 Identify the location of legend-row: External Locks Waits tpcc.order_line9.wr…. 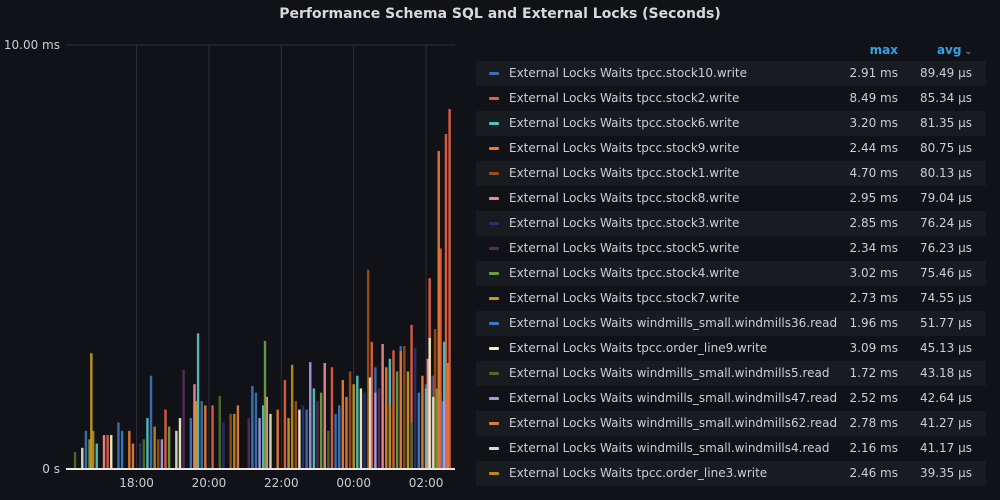
(731, 348).